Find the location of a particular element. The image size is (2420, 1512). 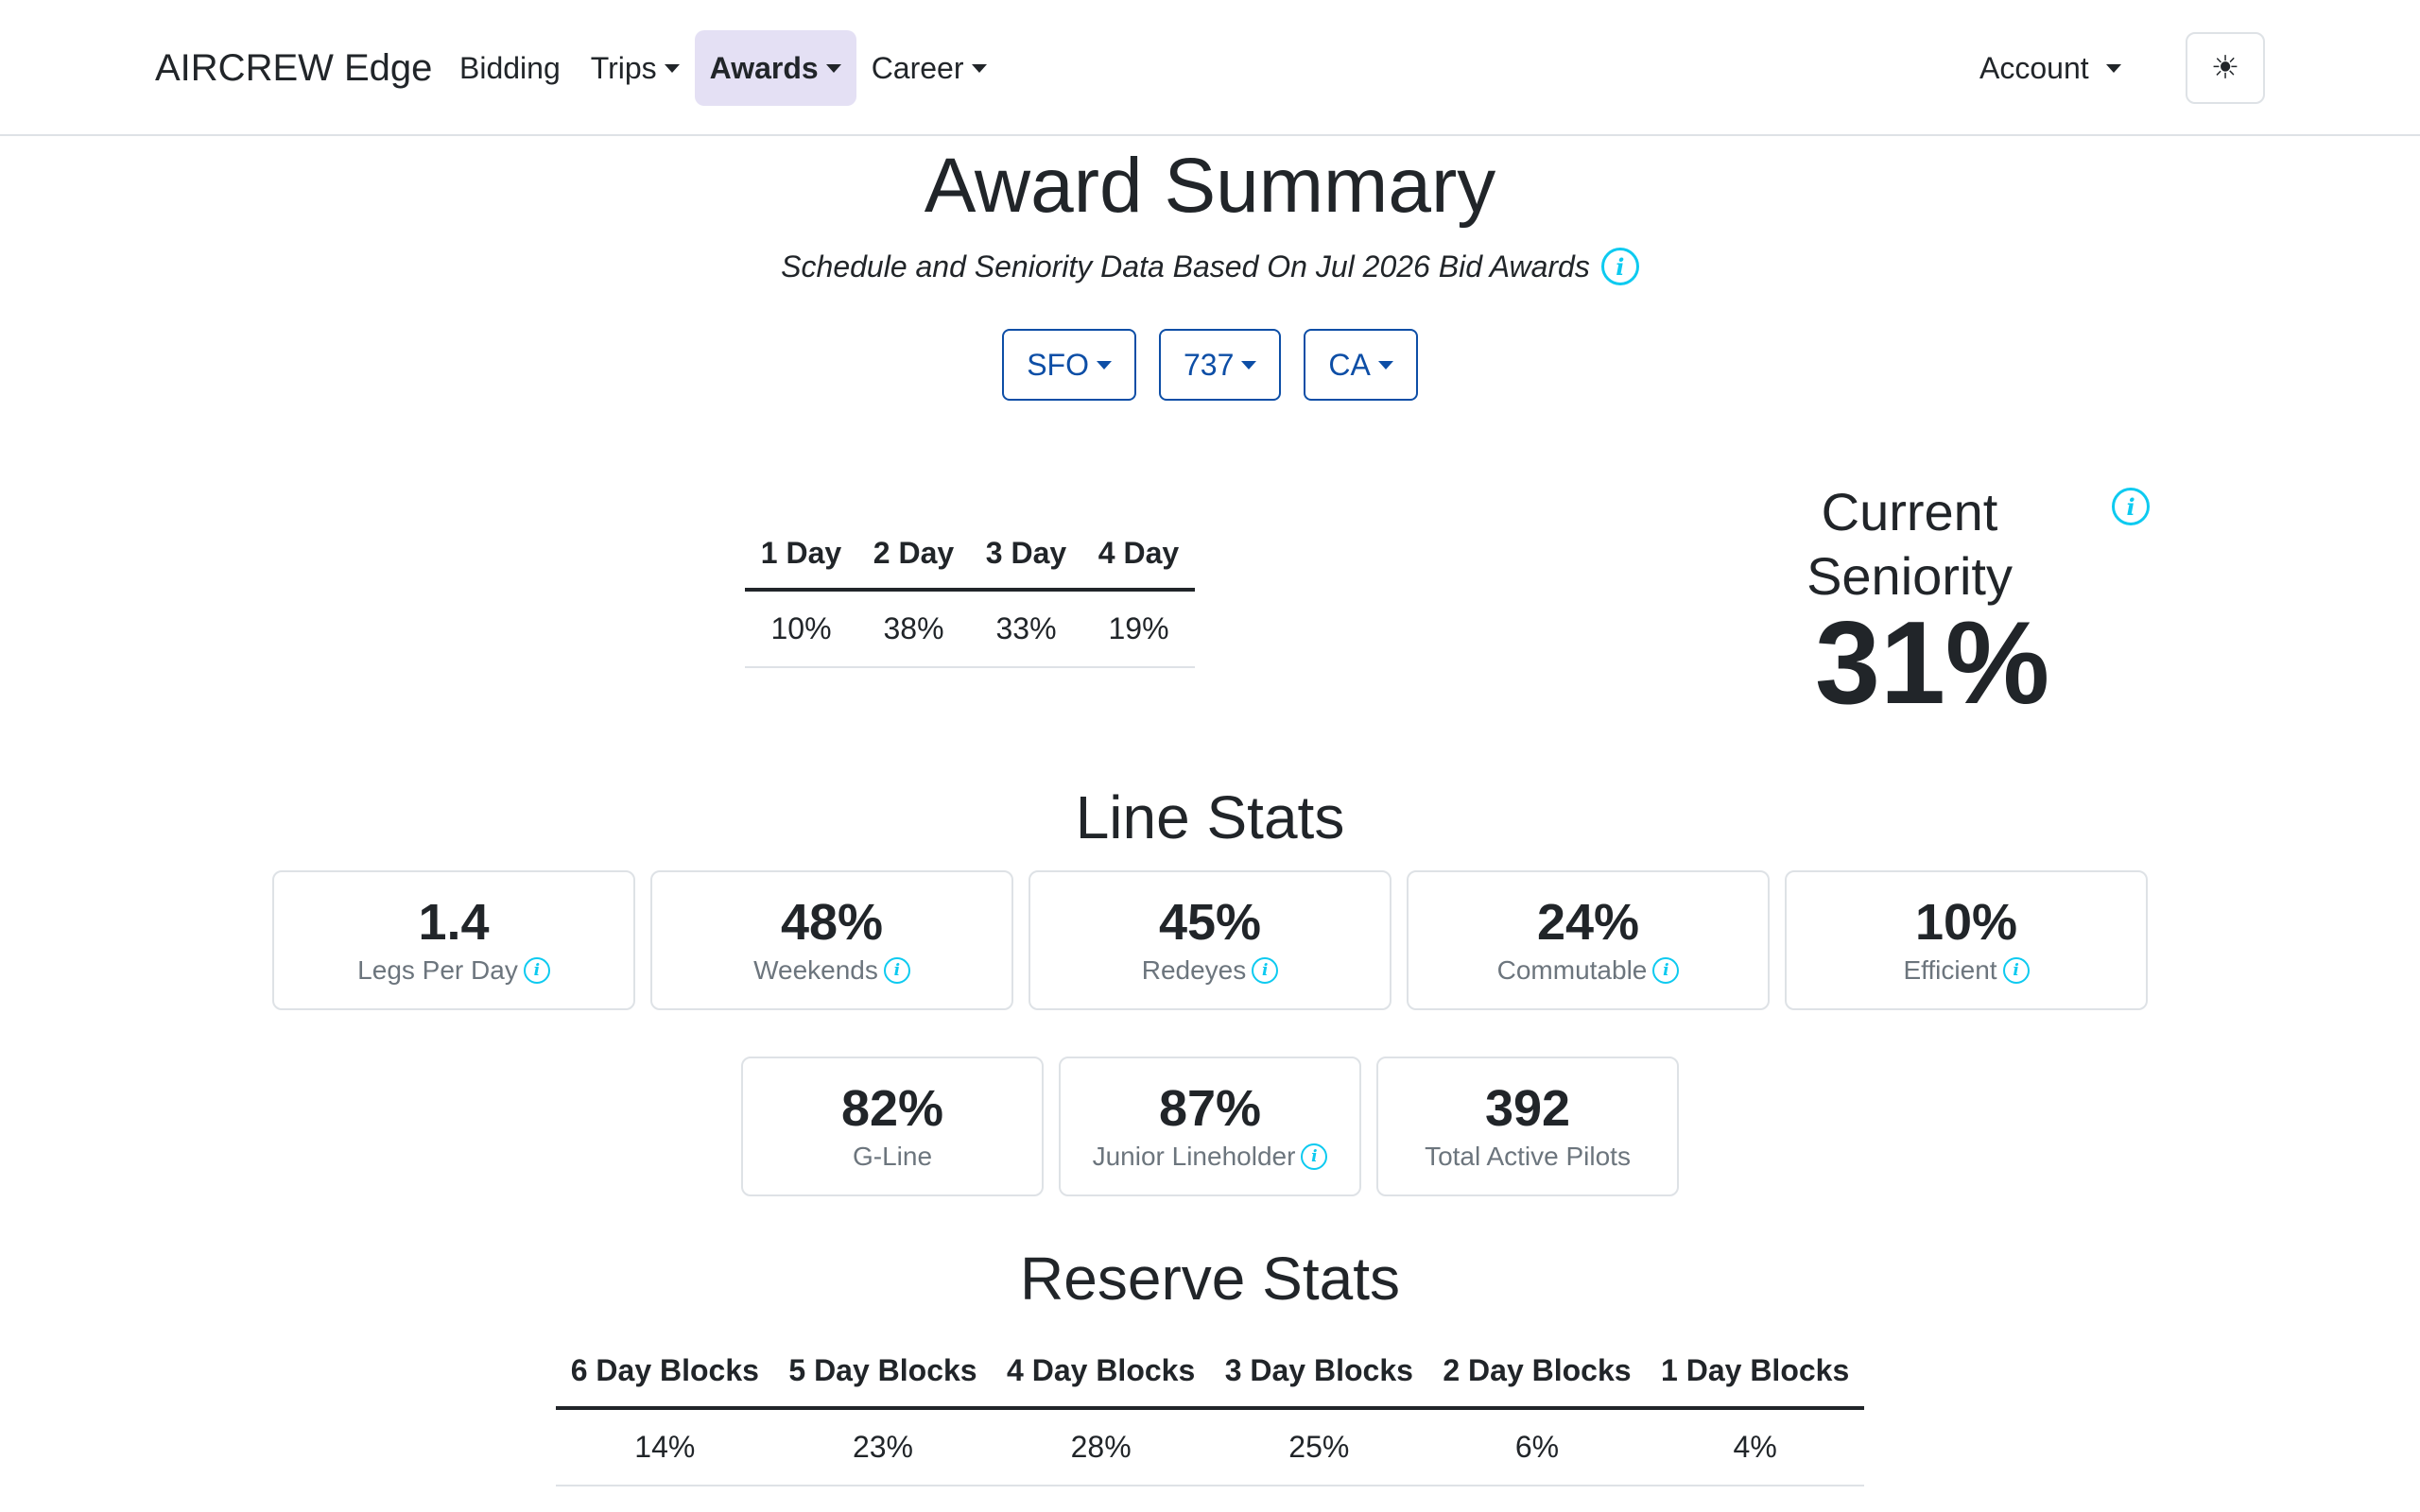

table-cell: 25% is located at coordinates (1318, 1447).